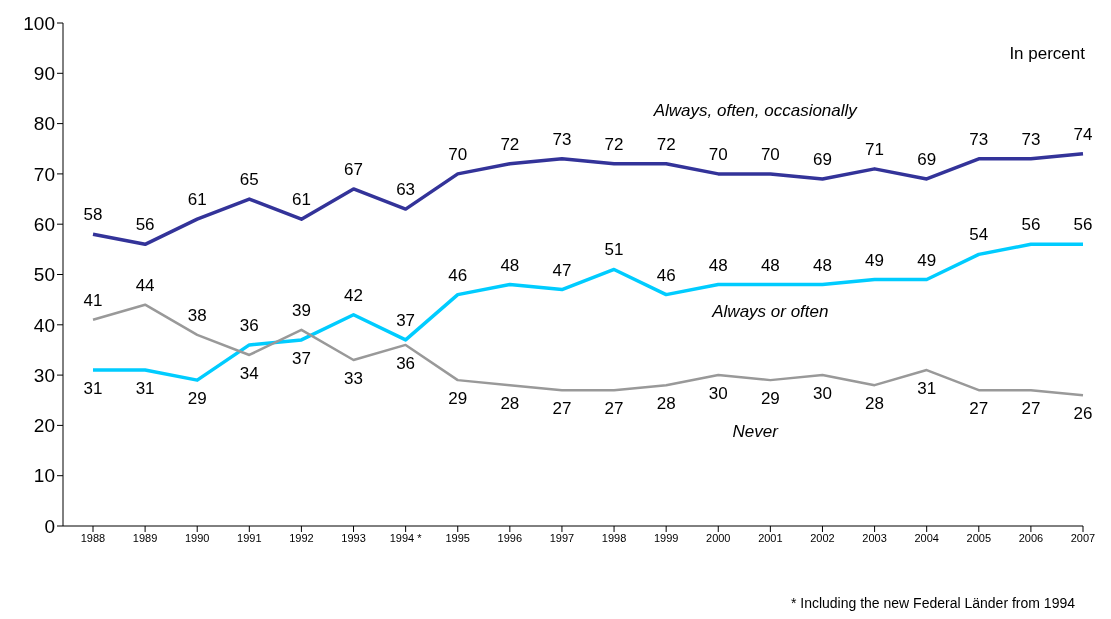 Image resolution: width=1111 pixels, height=619 pixels. What do you see at coordinates (770, 537) in the screenshot?
I see `x-tick-label: 2001` at bounding box center [770, 537].